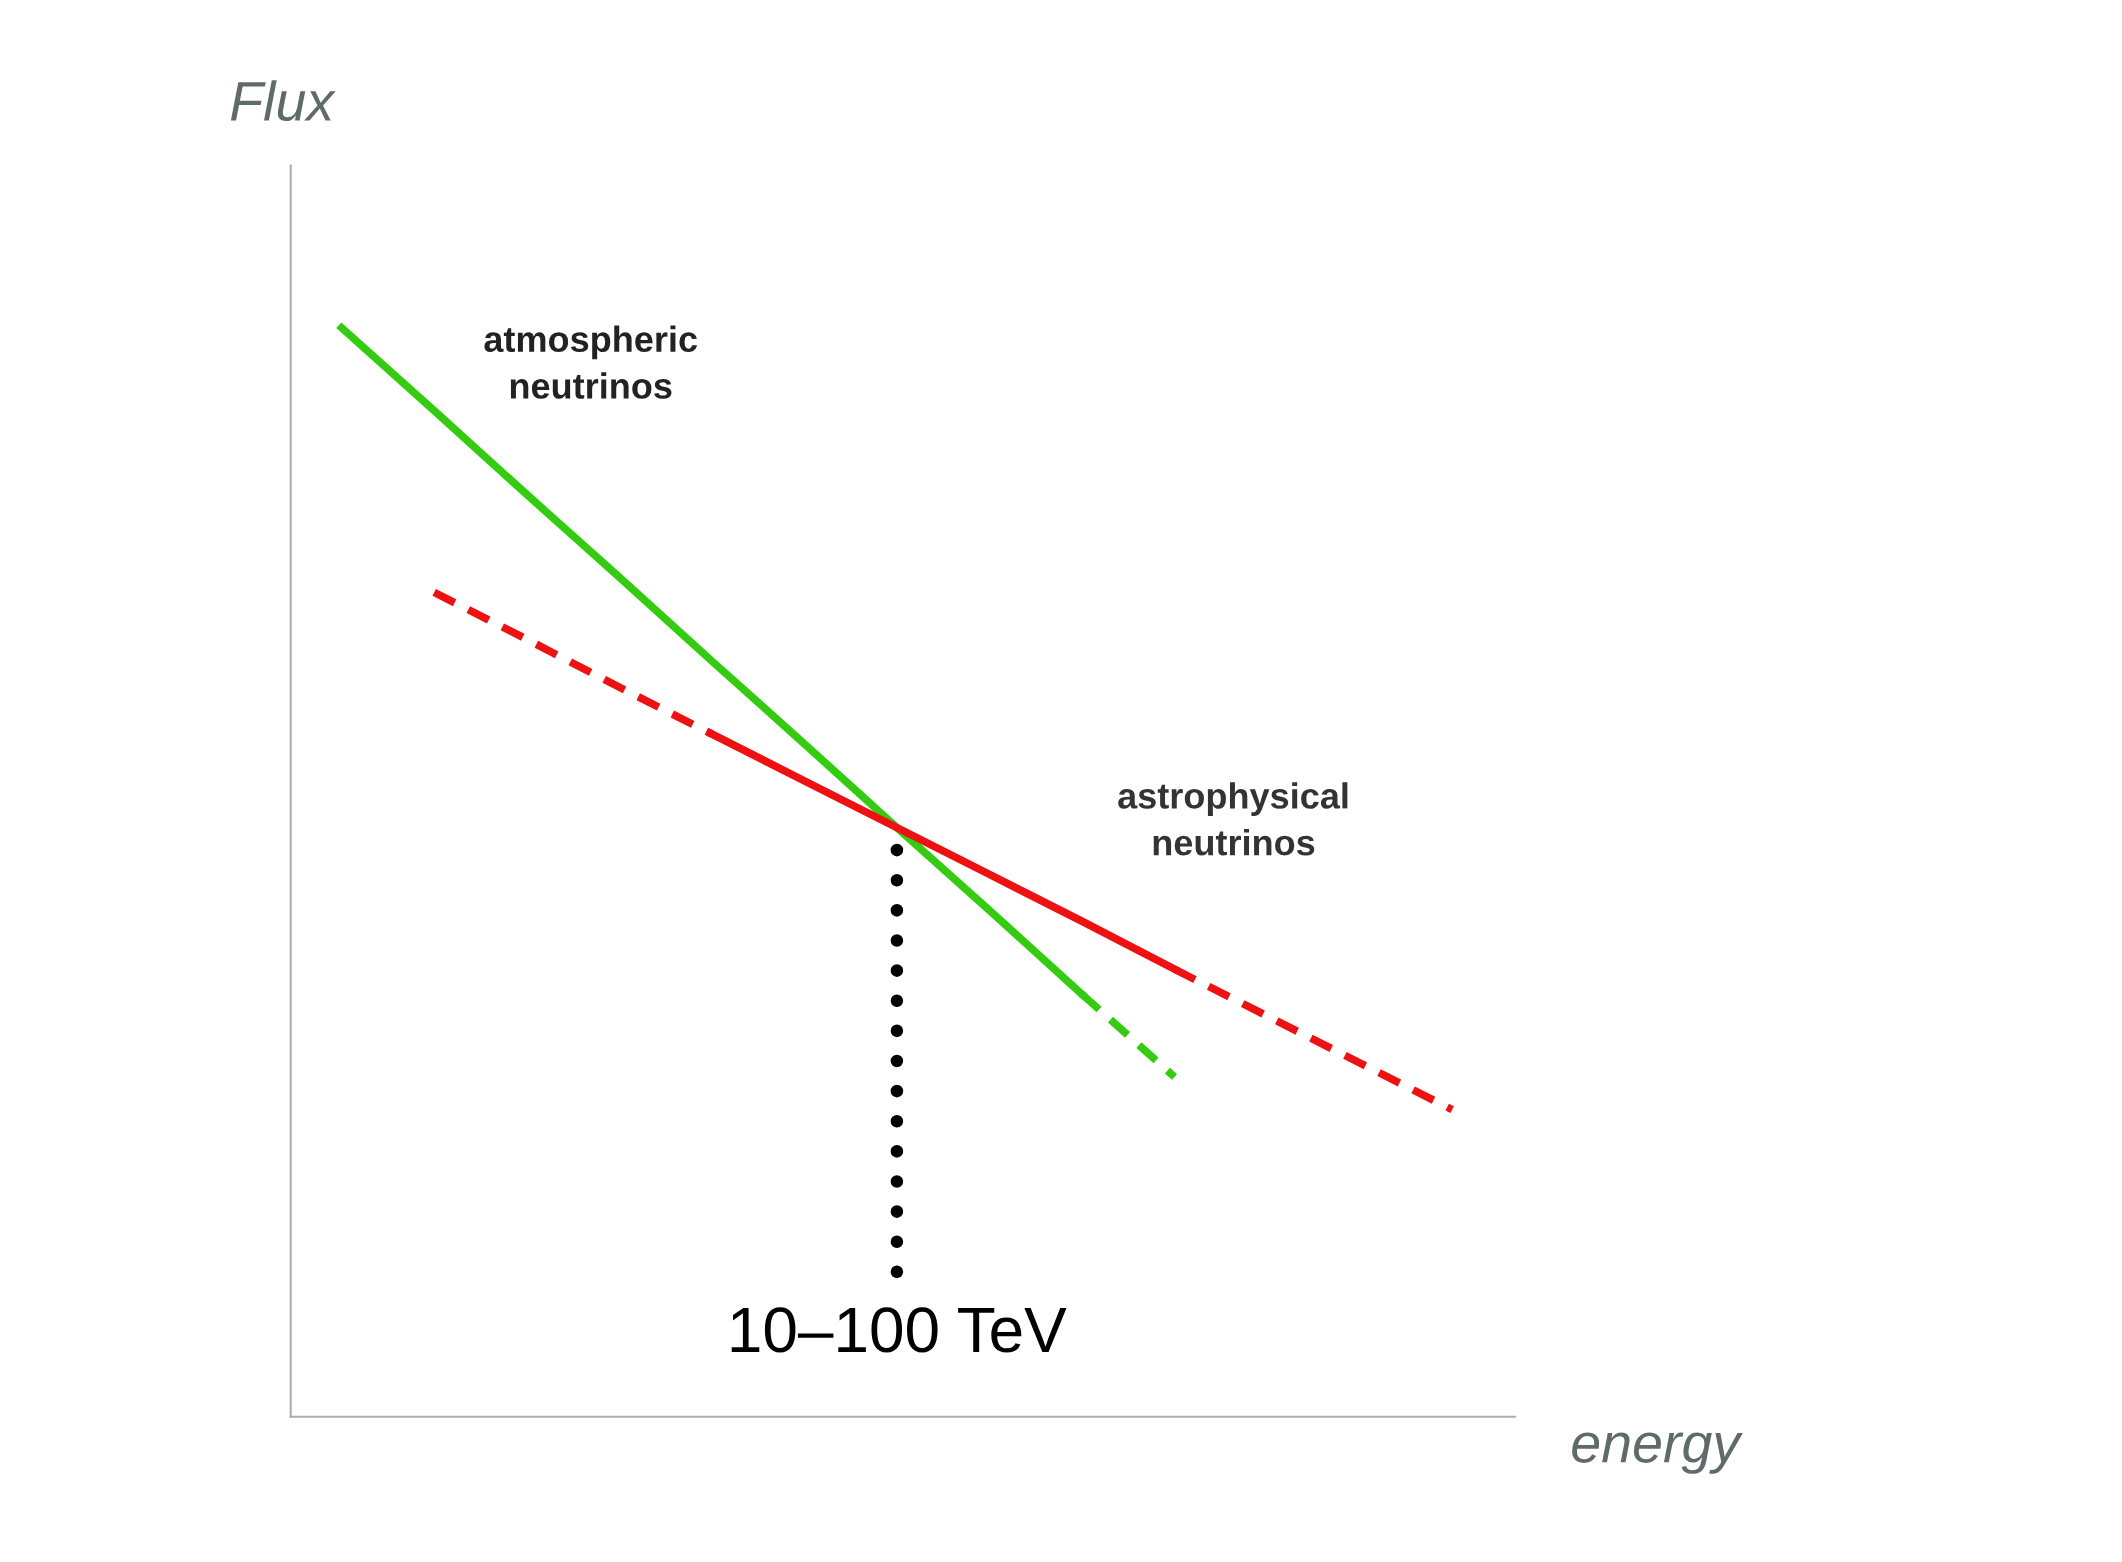  Describe the element at coordinates (1233, 819) in the screenshot. I see `annotation: astrophysical neutrinos` at that location.